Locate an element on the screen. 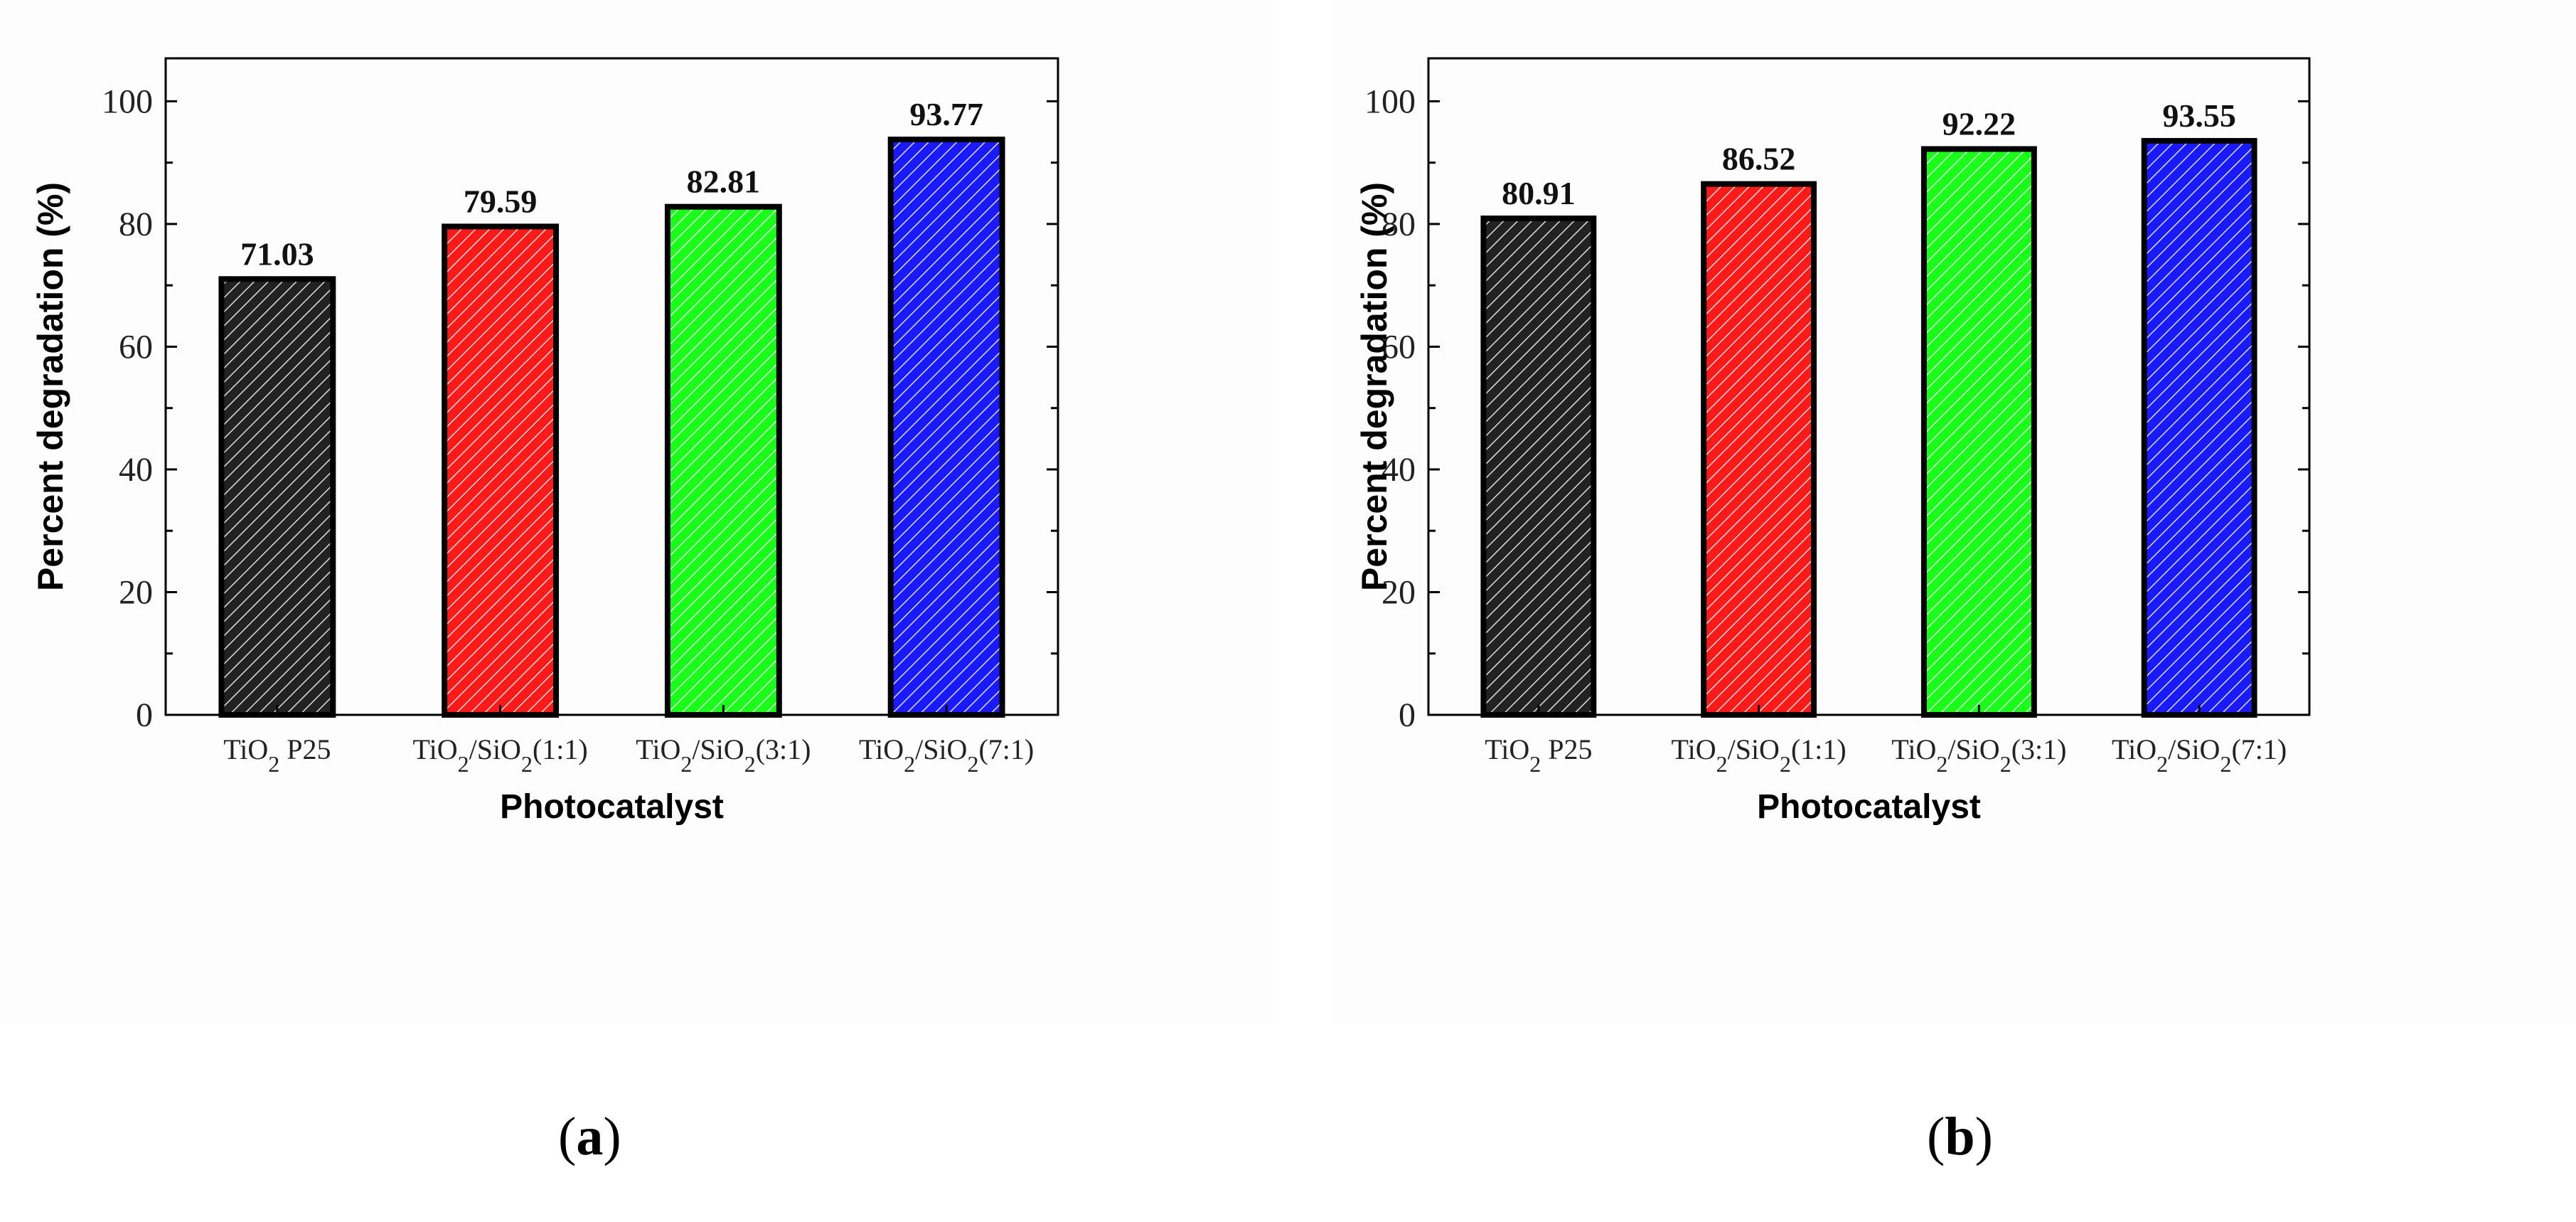 Image resolution: width=2576 pixels, height=1222 pixels. caption-a: (a) is located at coordinates (589, 1137).